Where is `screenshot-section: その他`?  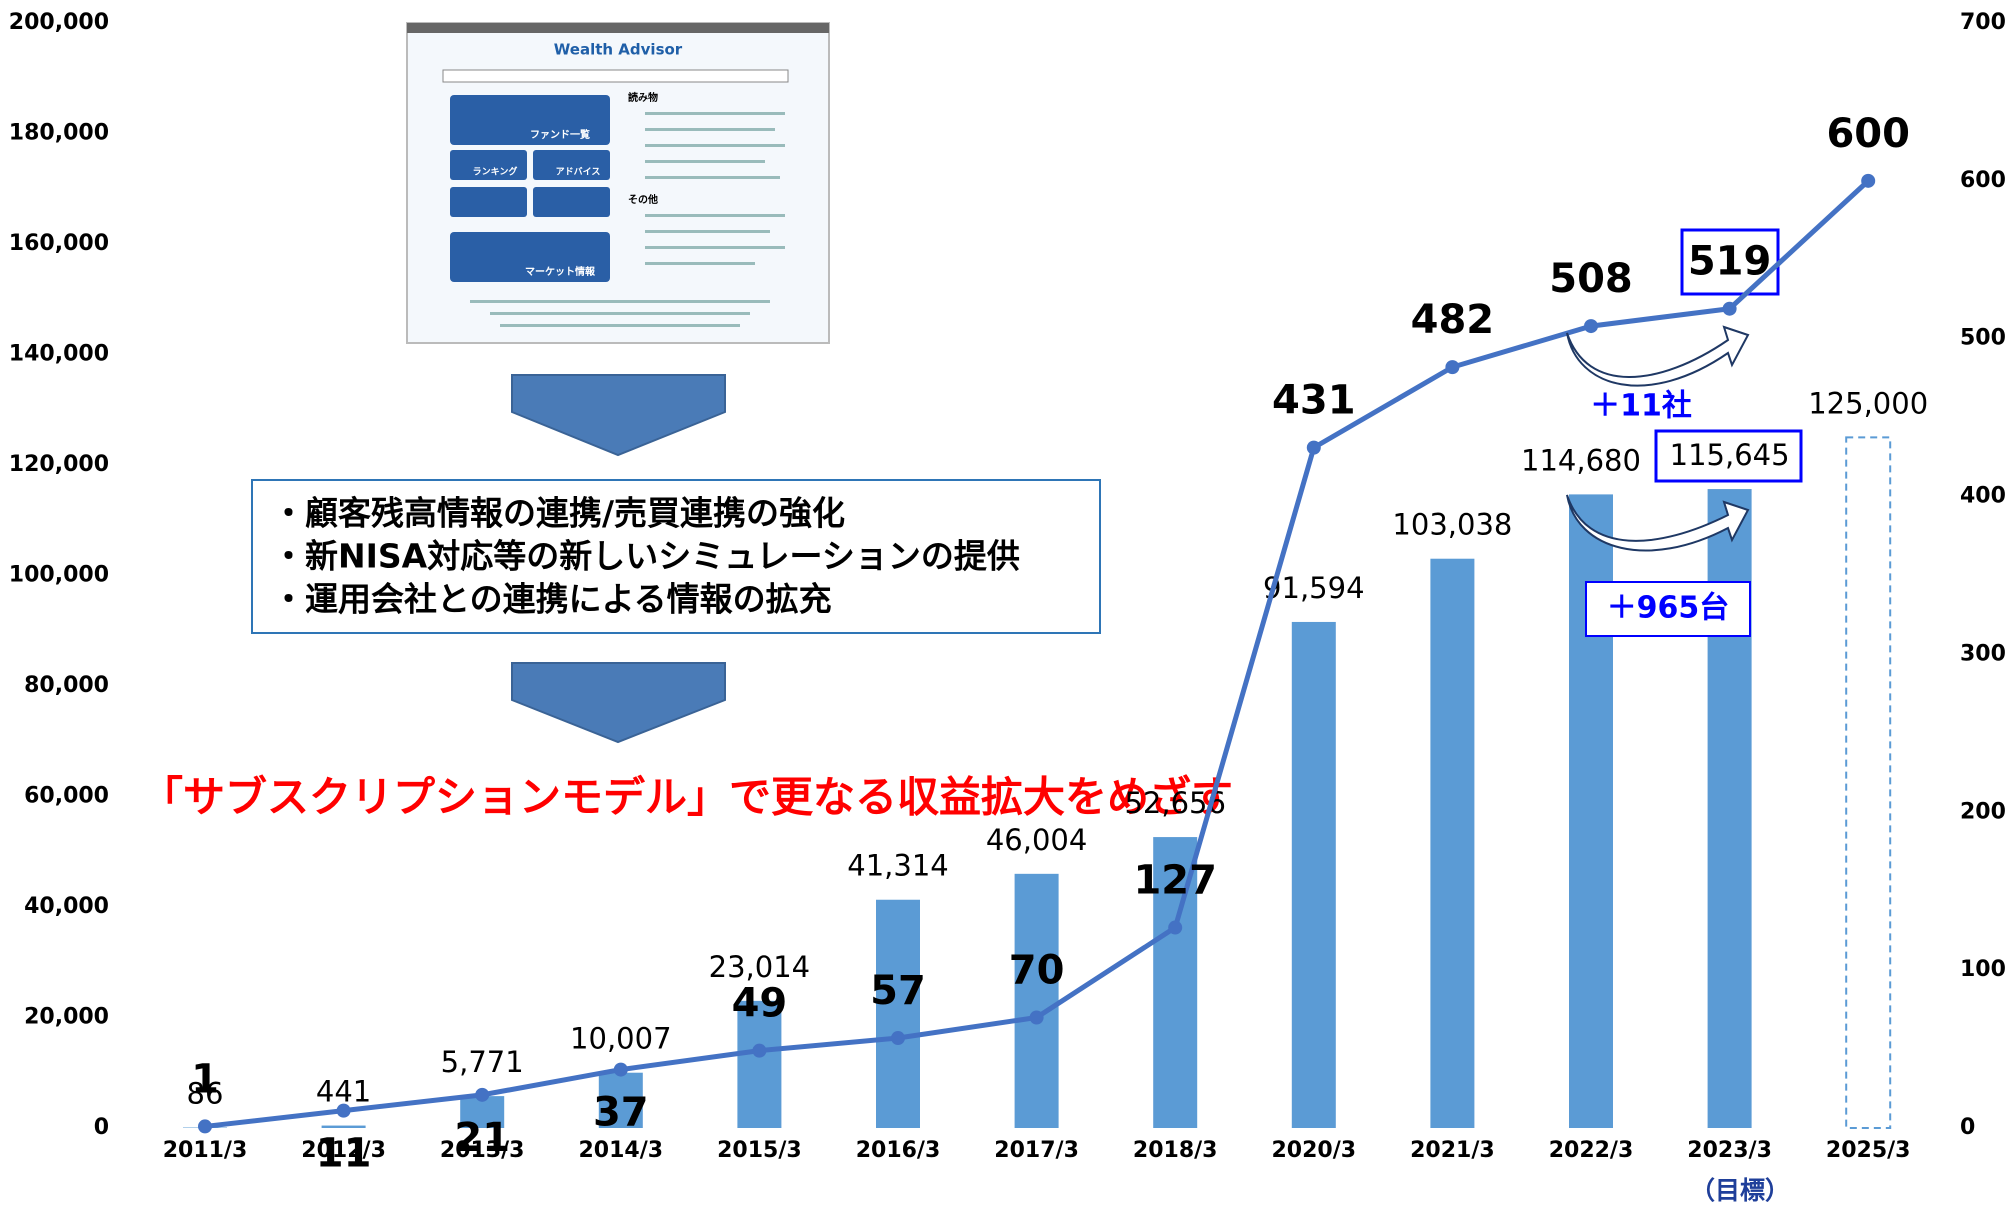
screenshot-section: その他 is located at coordinates (643, 199).